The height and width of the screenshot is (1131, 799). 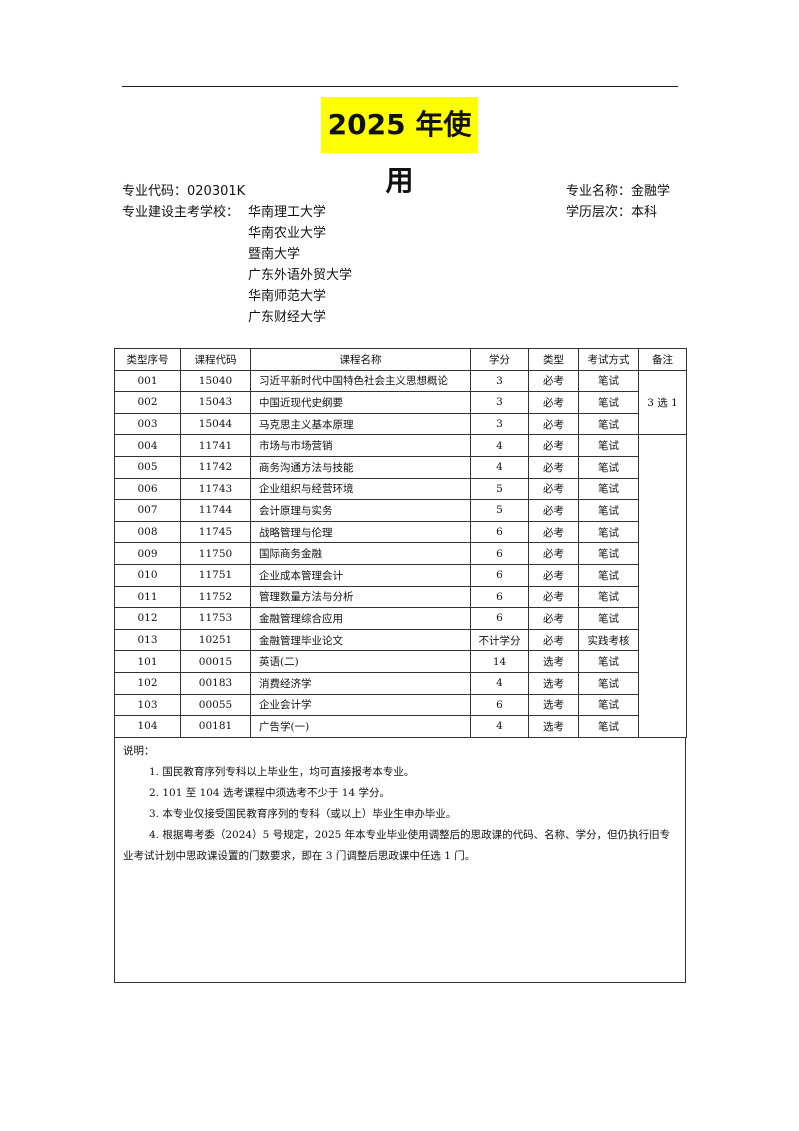 I want to click on column-header: 类型, so click(x=553, y=359).